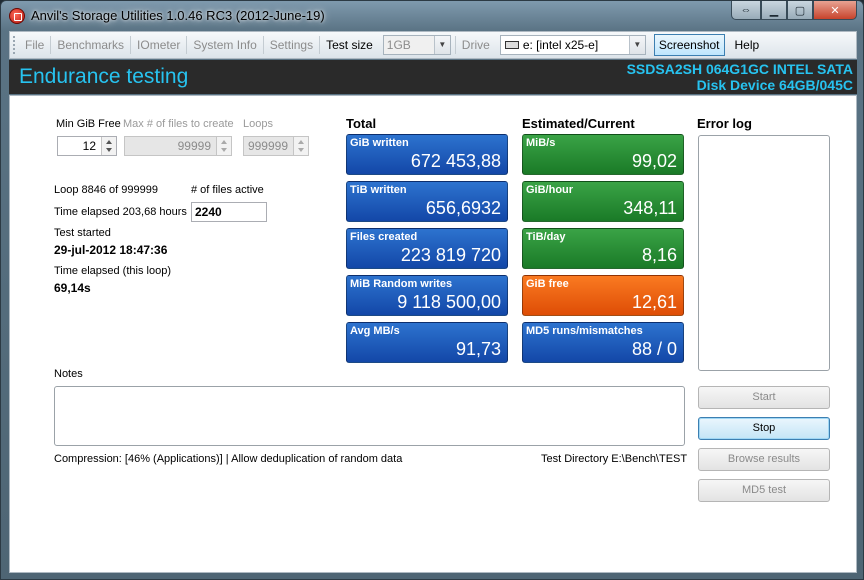 This screenshot has height=580, width=864. What do you see at coordinates (463, 208) in the screenshot?
I see `tile-value: 656,6932` at bounding box center [463, 208].